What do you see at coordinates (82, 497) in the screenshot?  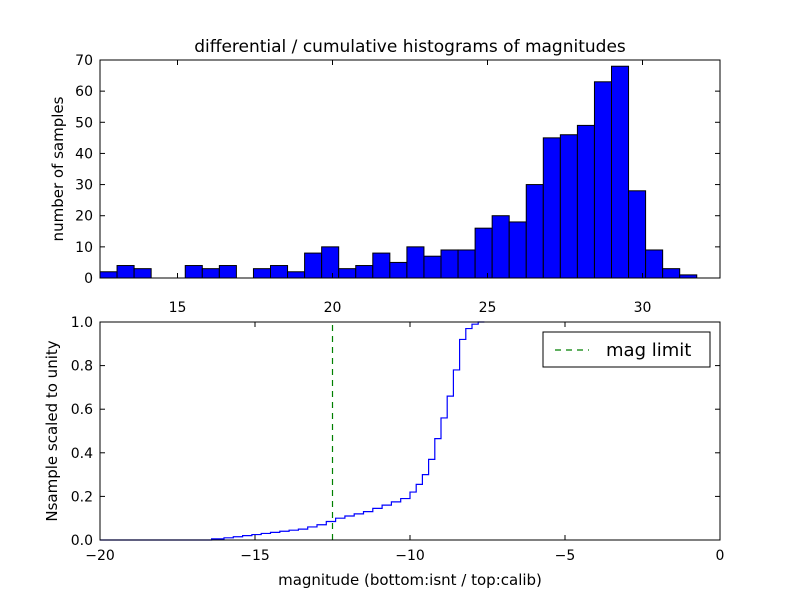 I see `bottom-y-tick-label: 0.2` at bounding box center [82, 497].